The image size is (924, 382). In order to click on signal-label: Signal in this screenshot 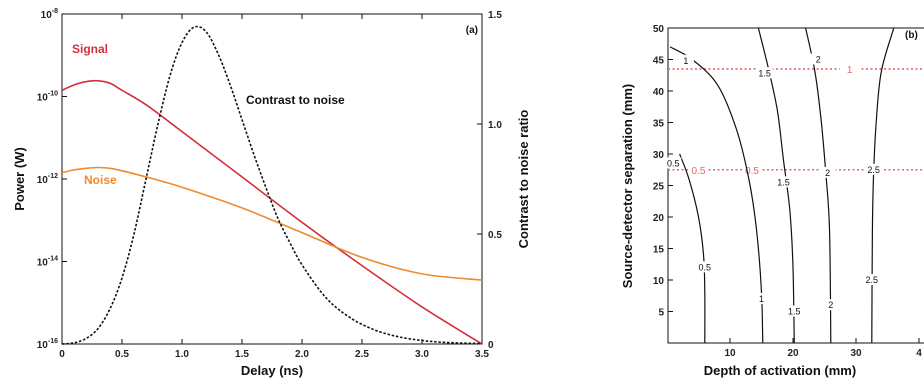, I will do `click(90, 49)`.